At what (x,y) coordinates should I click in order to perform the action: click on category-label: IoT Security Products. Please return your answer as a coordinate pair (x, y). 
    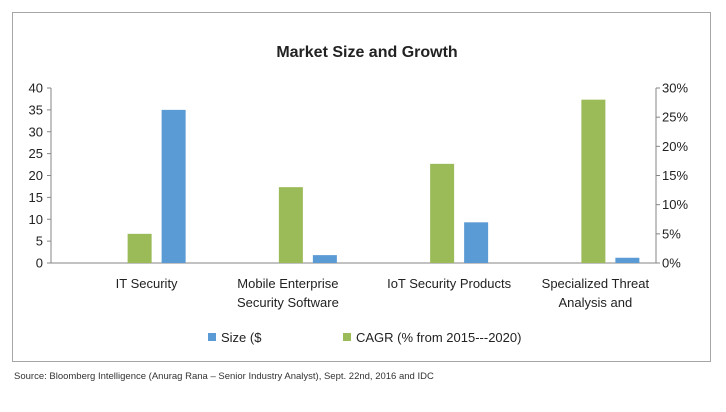
    Looking at the image, I should click on (449, 283).